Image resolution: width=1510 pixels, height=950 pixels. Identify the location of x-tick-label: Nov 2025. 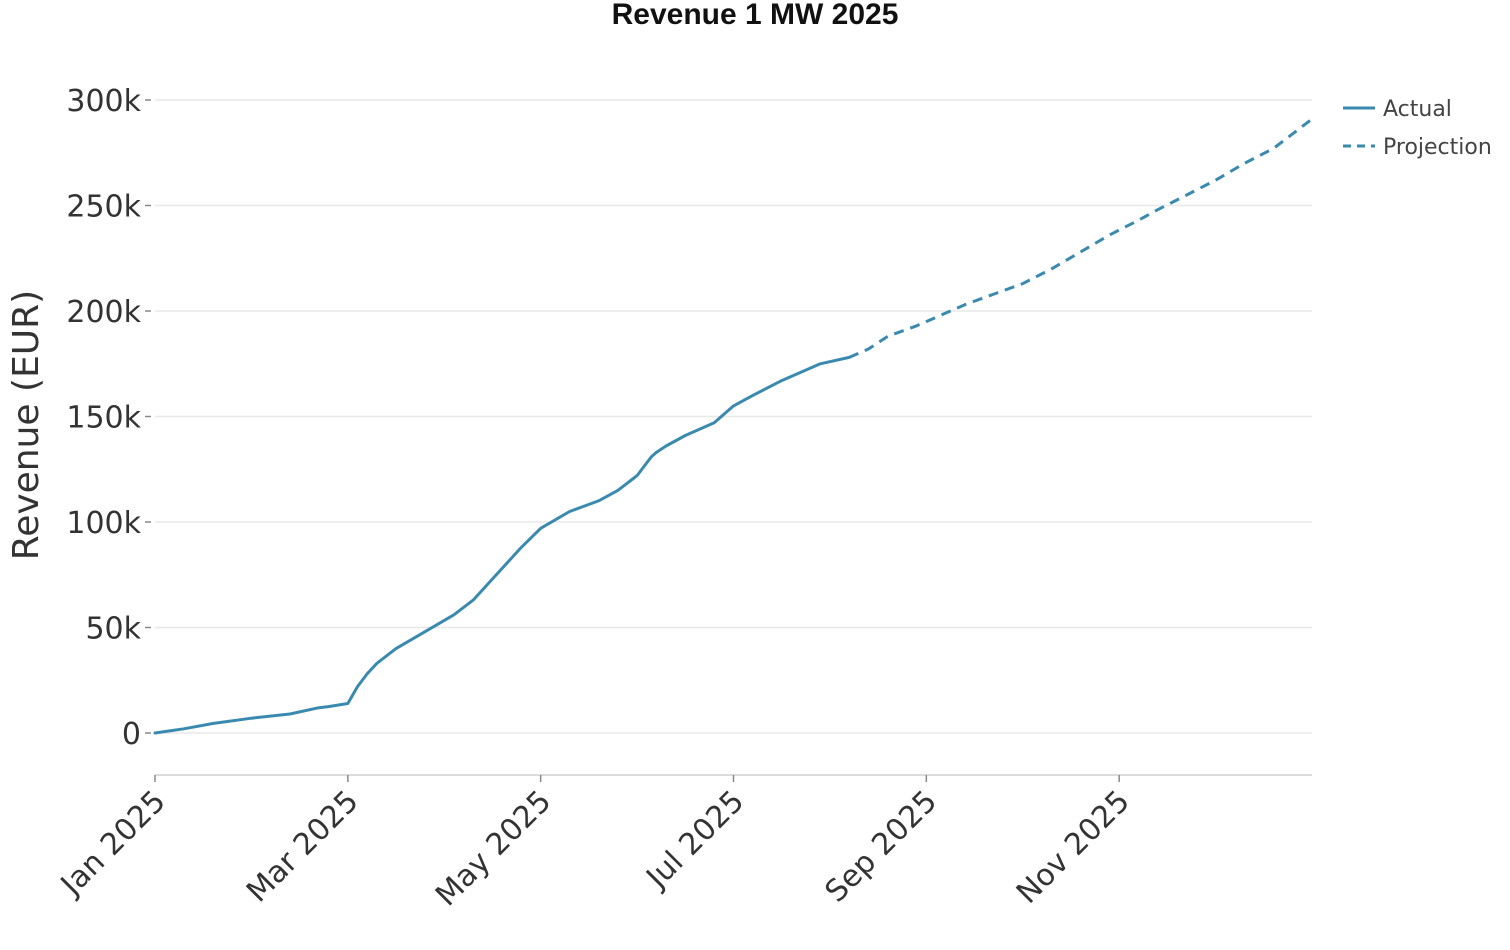
(1073, 847).